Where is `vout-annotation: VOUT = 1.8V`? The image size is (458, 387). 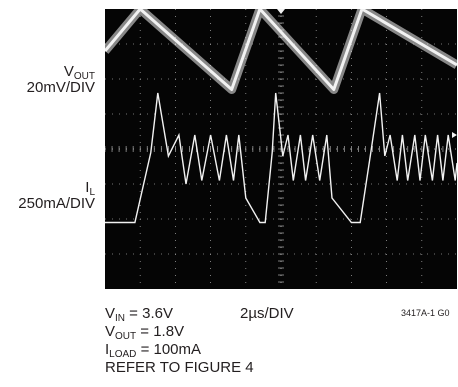
vout-annotation: VOUT = 1.8V is located at coordinates (145, 332).